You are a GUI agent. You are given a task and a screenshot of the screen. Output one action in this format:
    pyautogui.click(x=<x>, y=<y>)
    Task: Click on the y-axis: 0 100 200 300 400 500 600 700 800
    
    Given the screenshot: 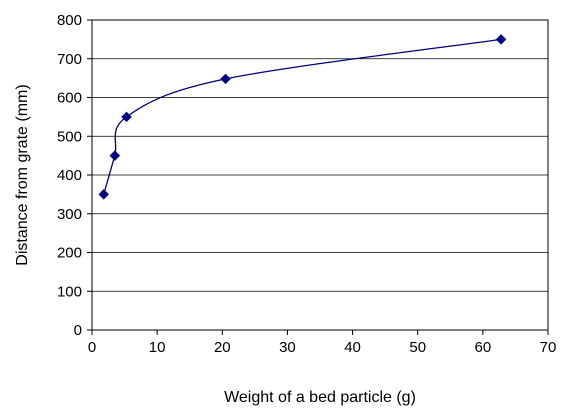 What is the action you would take?
    pyautogui.click(x=74, y=175)
    